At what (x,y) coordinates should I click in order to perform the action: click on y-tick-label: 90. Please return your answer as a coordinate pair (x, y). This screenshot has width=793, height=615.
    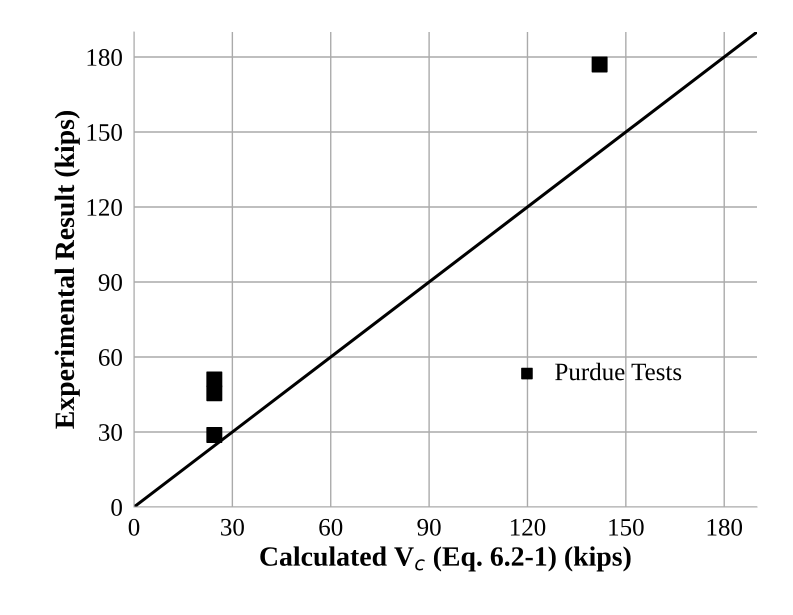
    Looking at the image, I should click on (110, 282).